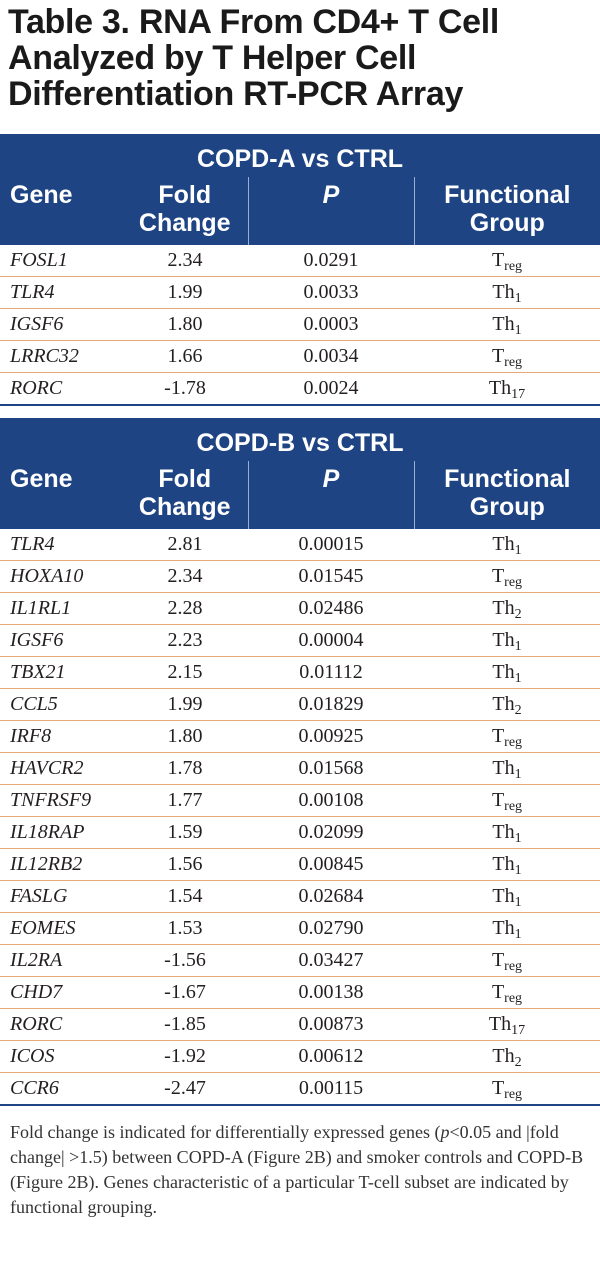  Describe the element at coordinates (331, 576) in the screenshot. I see `p-value-cell: 0.01545` at that location.